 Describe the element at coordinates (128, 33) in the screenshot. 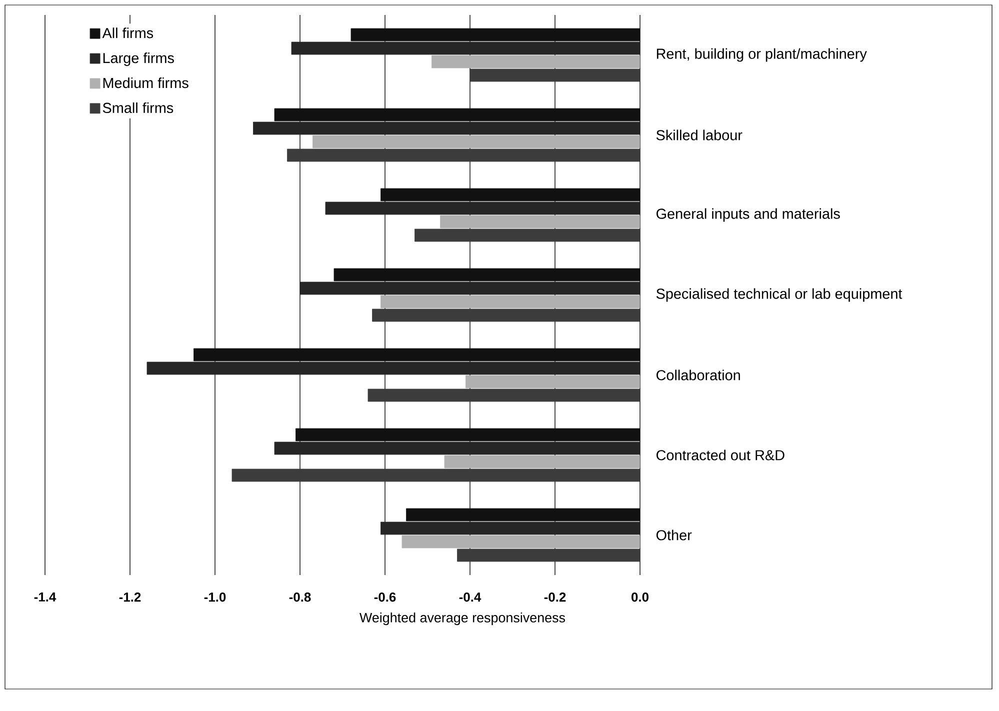

I see `legend-label: All firms` at that location.